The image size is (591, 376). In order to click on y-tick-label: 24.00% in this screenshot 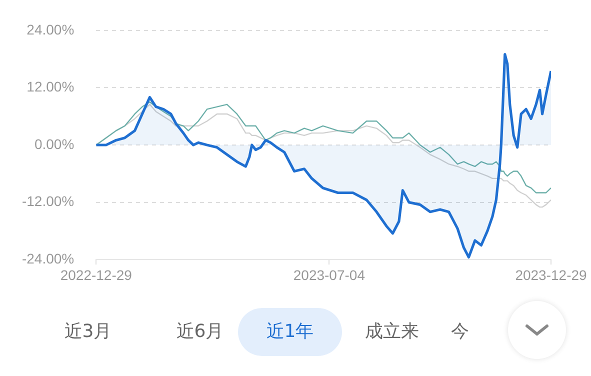, I will do `click(50, 29)`.